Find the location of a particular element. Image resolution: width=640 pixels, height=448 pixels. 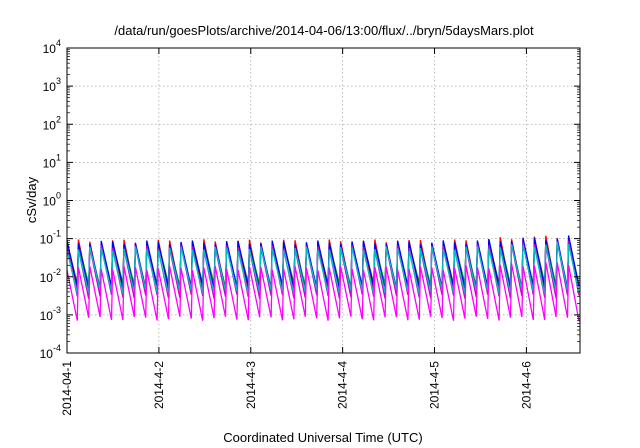

y-tick-label: 10⁻³ is located at coordinates (50, 314).